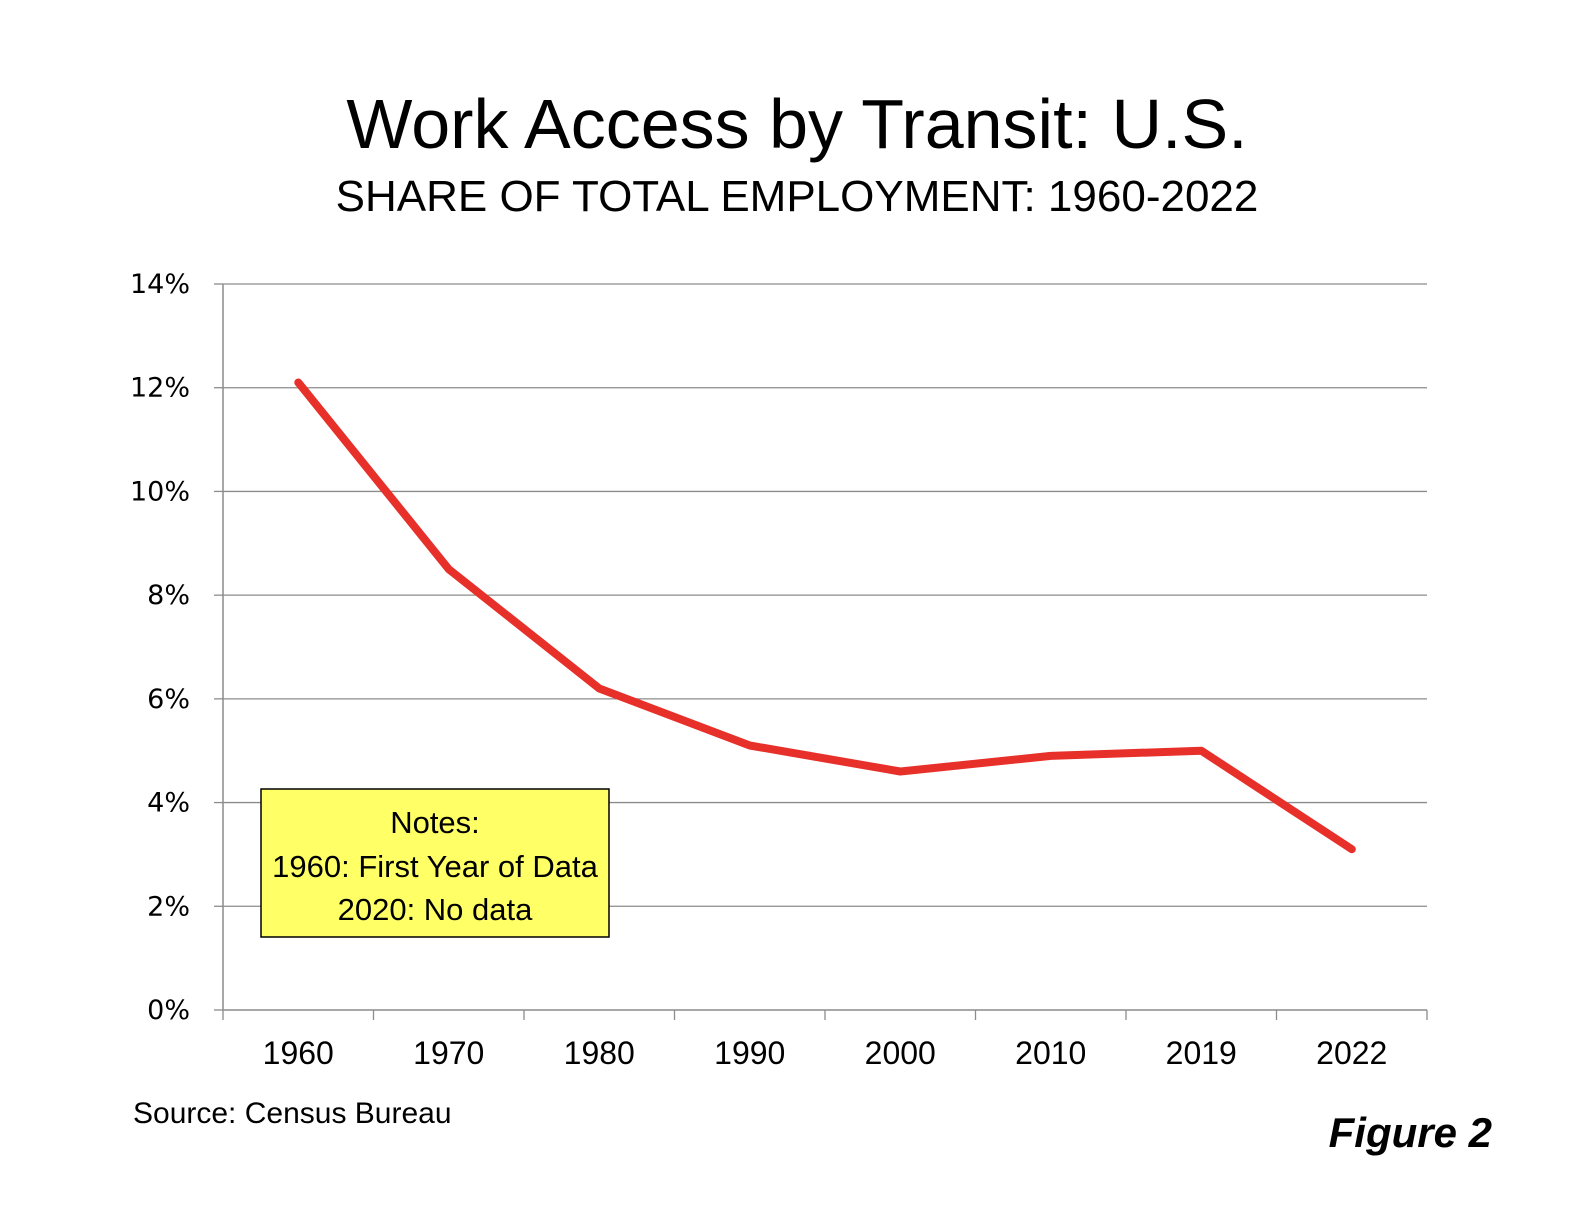 This screenshot has width=1594, height=1228. Describe the element at coordinates (160, 491) in the screenshot. I see `y-tick-label-10: 10%` at that location.